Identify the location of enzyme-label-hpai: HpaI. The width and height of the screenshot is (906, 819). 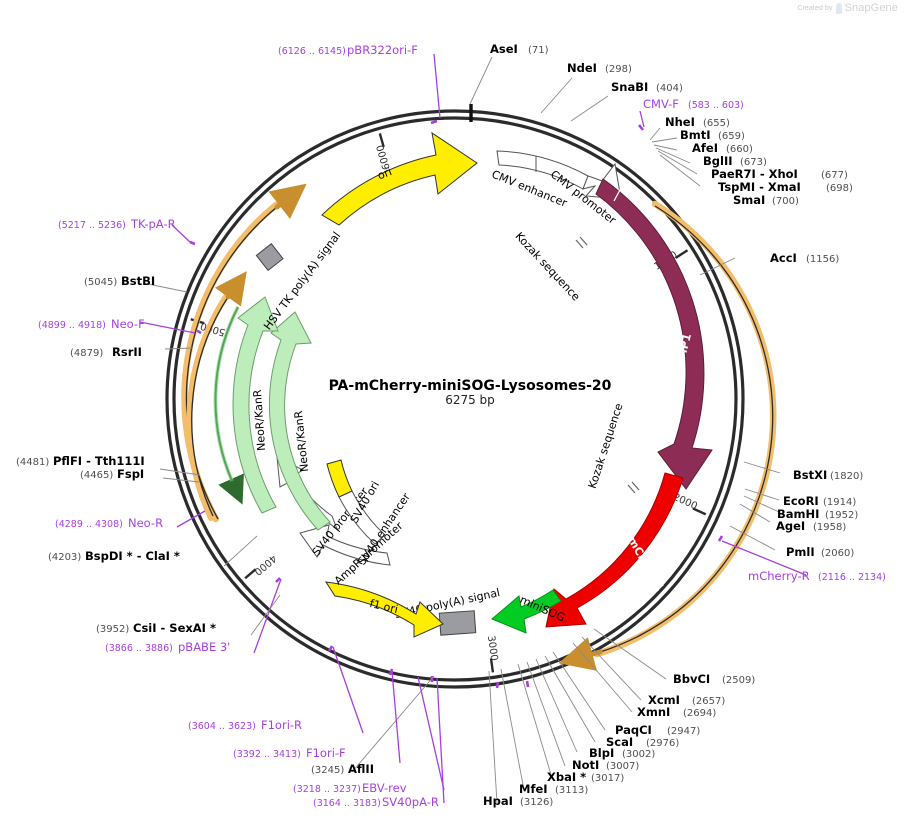
(498, 801).